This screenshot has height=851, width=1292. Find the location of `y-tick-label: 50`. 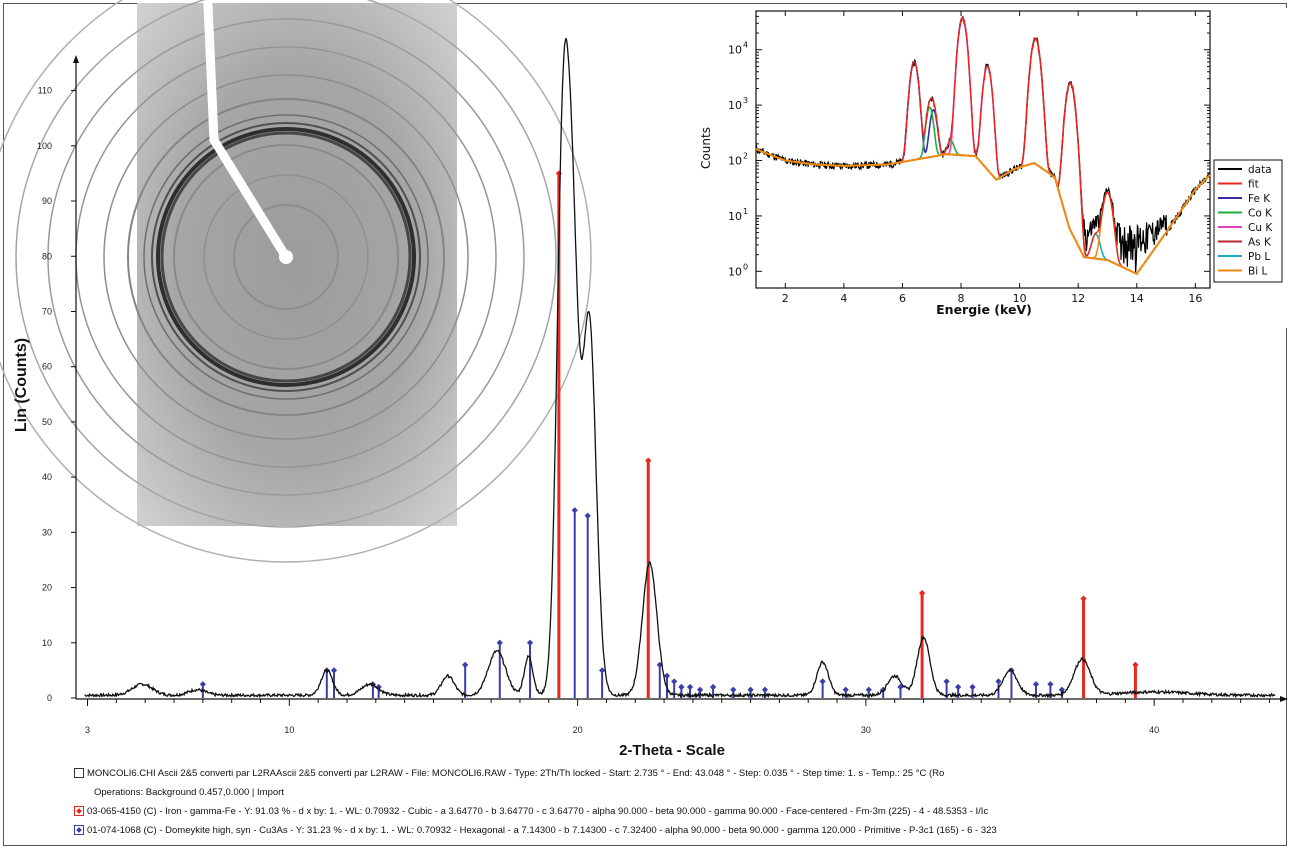

y-tick-label: 50 is located at coordinates (47, 422).